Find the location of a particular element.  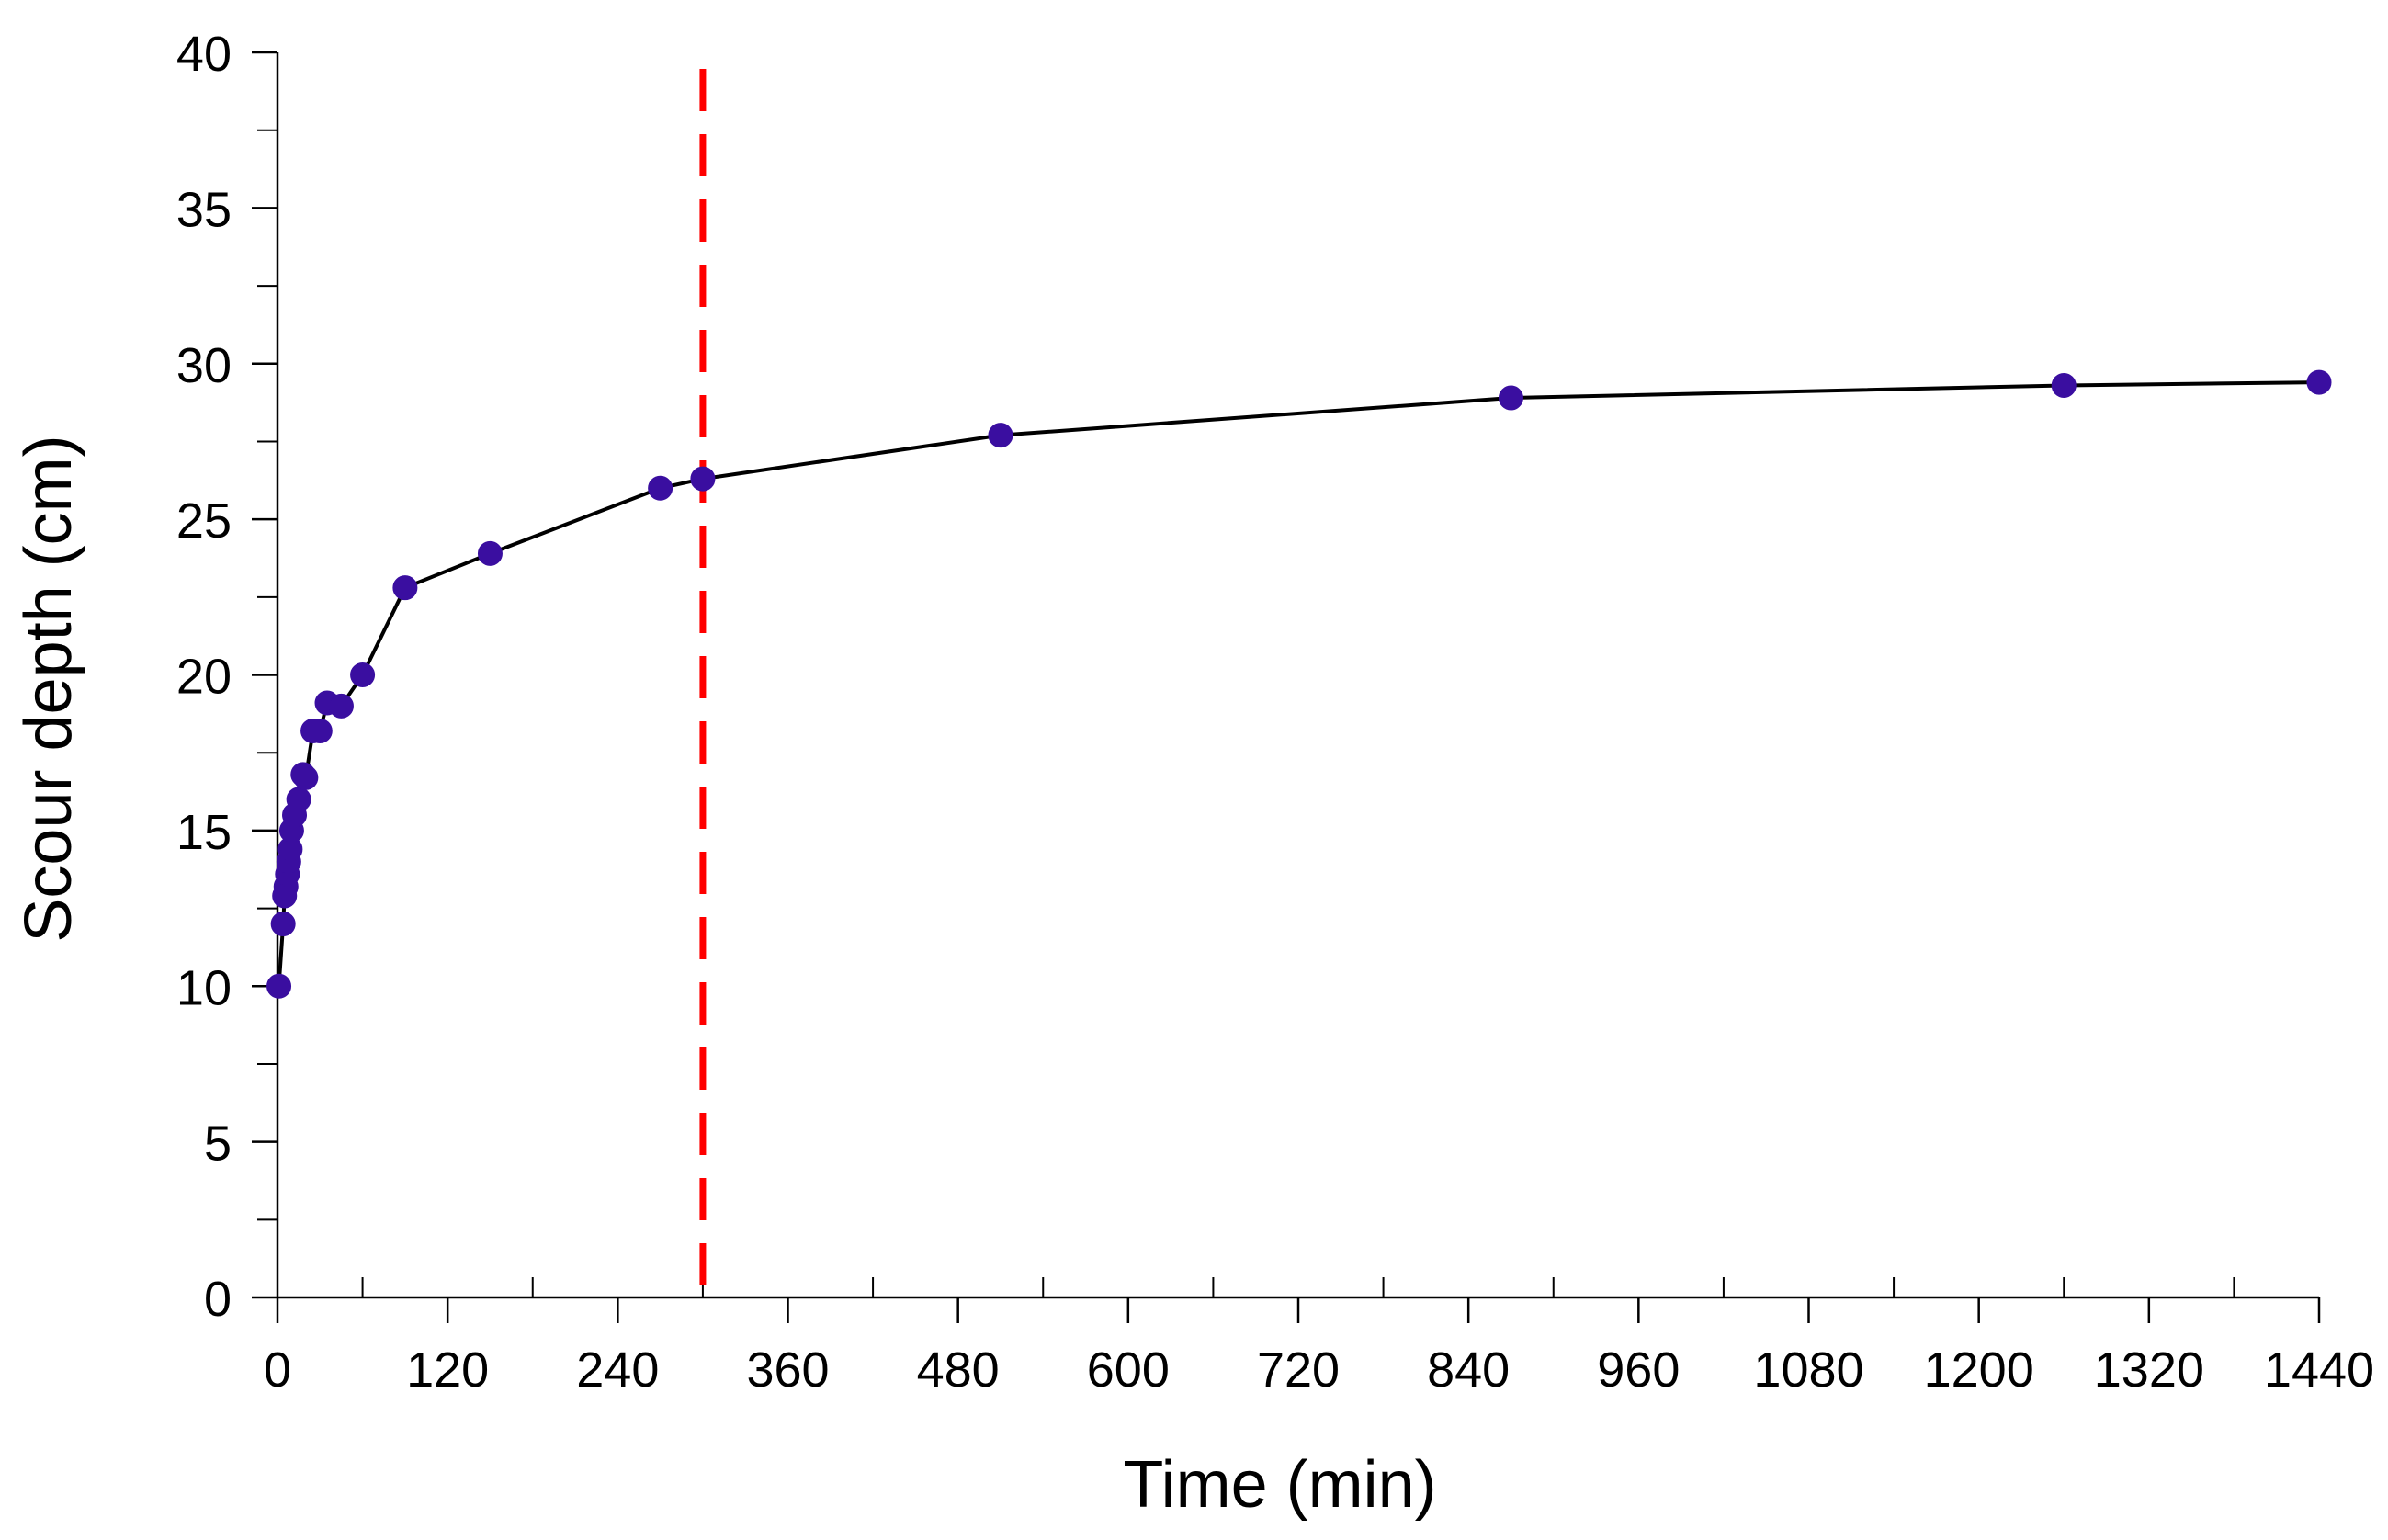

y-tick-label: 5 is located at coordinates (218, 1144).